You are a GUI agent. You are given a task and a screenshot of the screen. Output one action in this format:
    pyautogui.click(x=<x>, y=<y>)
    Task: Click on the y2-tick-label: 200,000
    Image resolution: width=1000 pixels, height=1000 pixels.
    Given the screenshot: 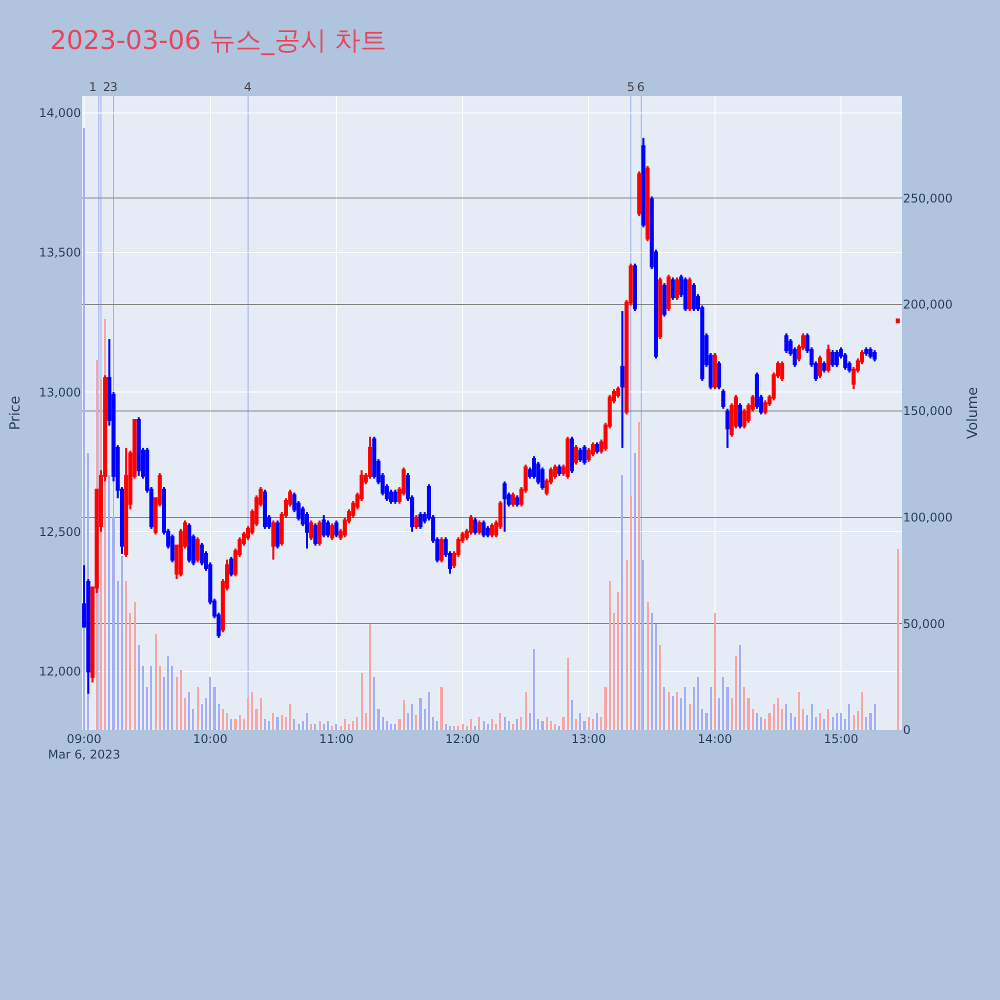 What is the action you would take?
    pyautogui.click(x=928, y=305)
    